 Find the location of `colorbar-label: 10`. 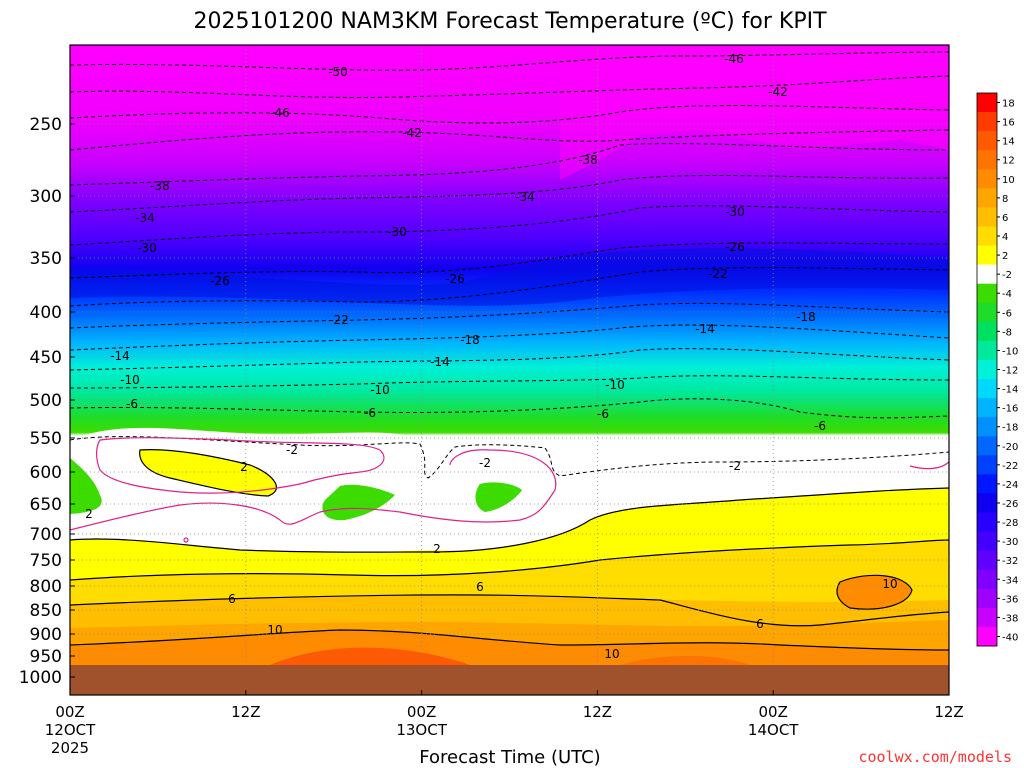

colorbar-label: 10 is located at coordinates (1008, 180).